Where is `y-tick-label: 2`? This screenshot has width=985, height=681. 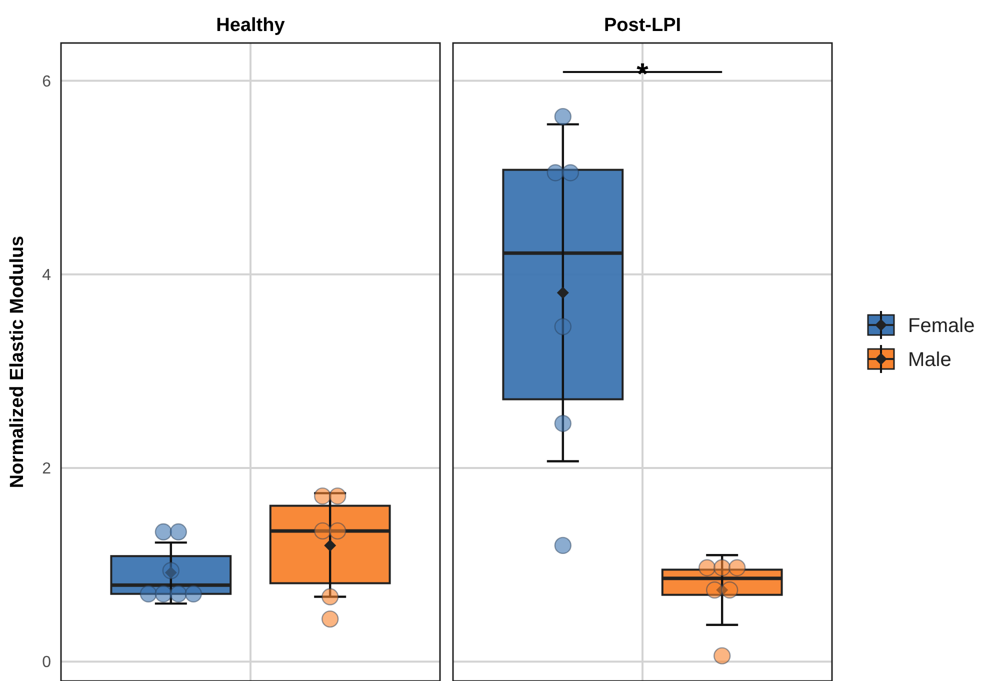 y-tick-label: 2 is located at coordinates (47, 469).